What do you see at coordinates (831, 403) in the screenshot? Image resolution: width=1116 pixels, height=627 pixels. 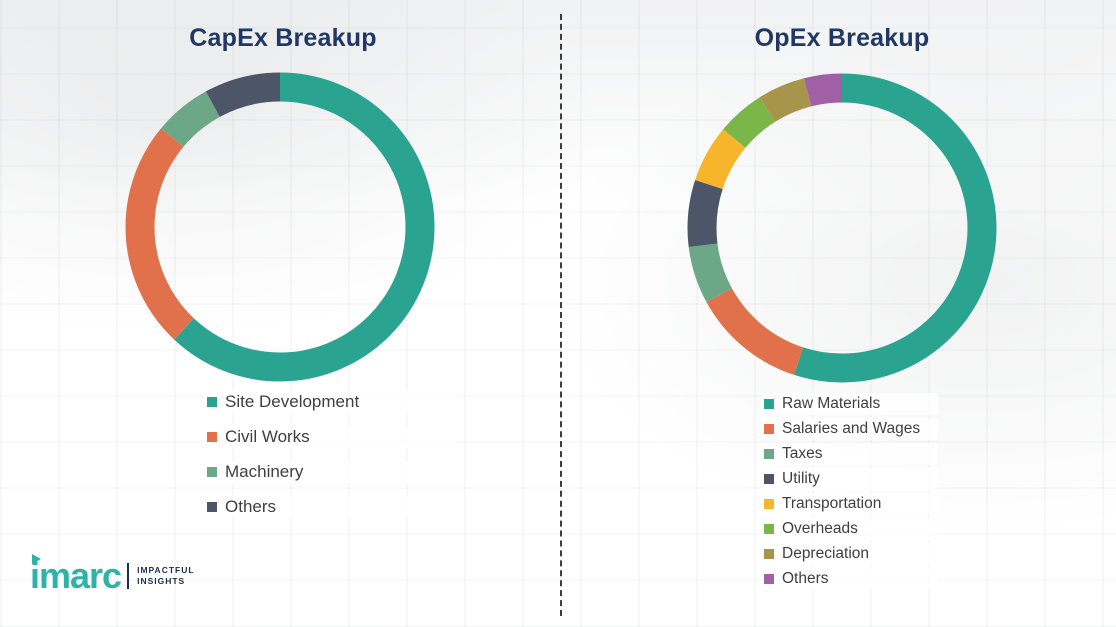 I see `legend-label-raw-materials: Raw Materials` at bounding box center [831, 403].